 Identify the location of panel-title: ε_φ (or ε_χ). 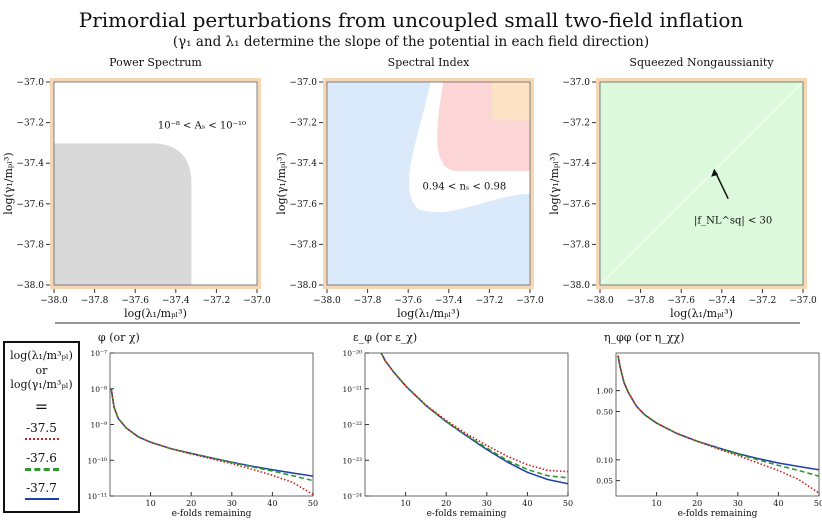
(385, 337).